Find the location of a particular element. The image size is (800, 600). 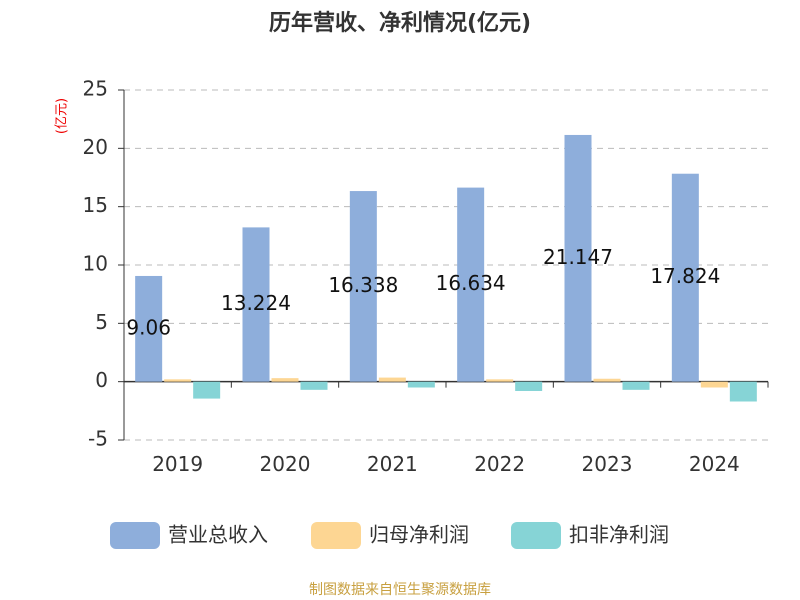

x-tick-label: 2023 is located at coordinates (607, 464).